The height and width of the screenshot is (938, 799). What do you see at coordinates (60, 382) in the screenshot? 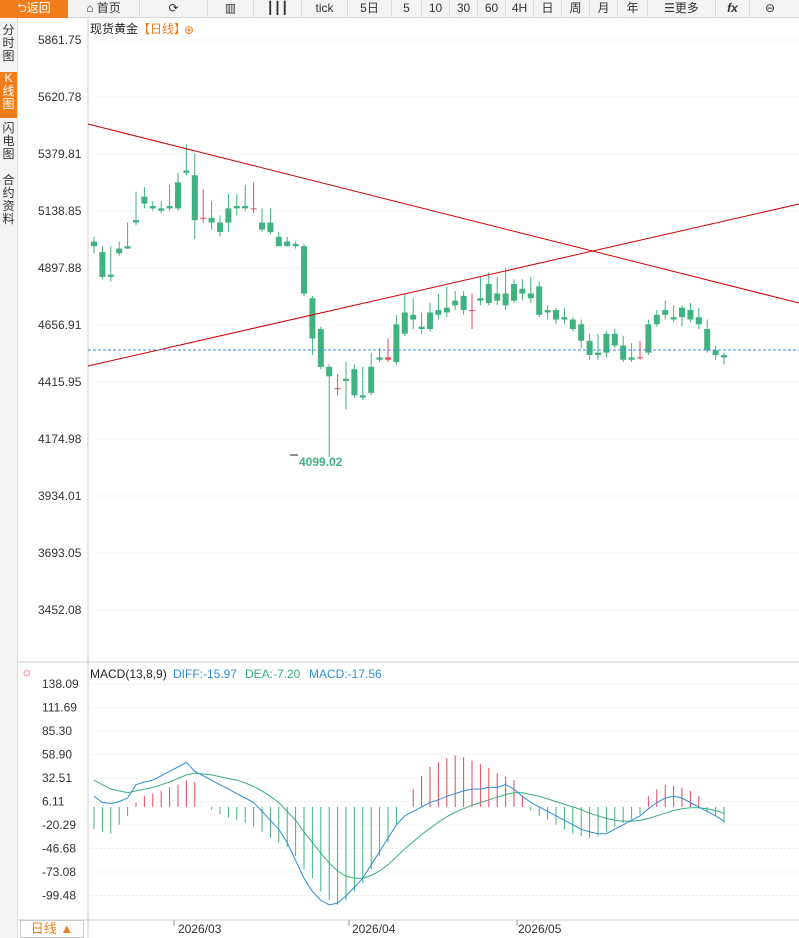
I see `price-tick-label: 4415.95` at bounding box center [60, 382].